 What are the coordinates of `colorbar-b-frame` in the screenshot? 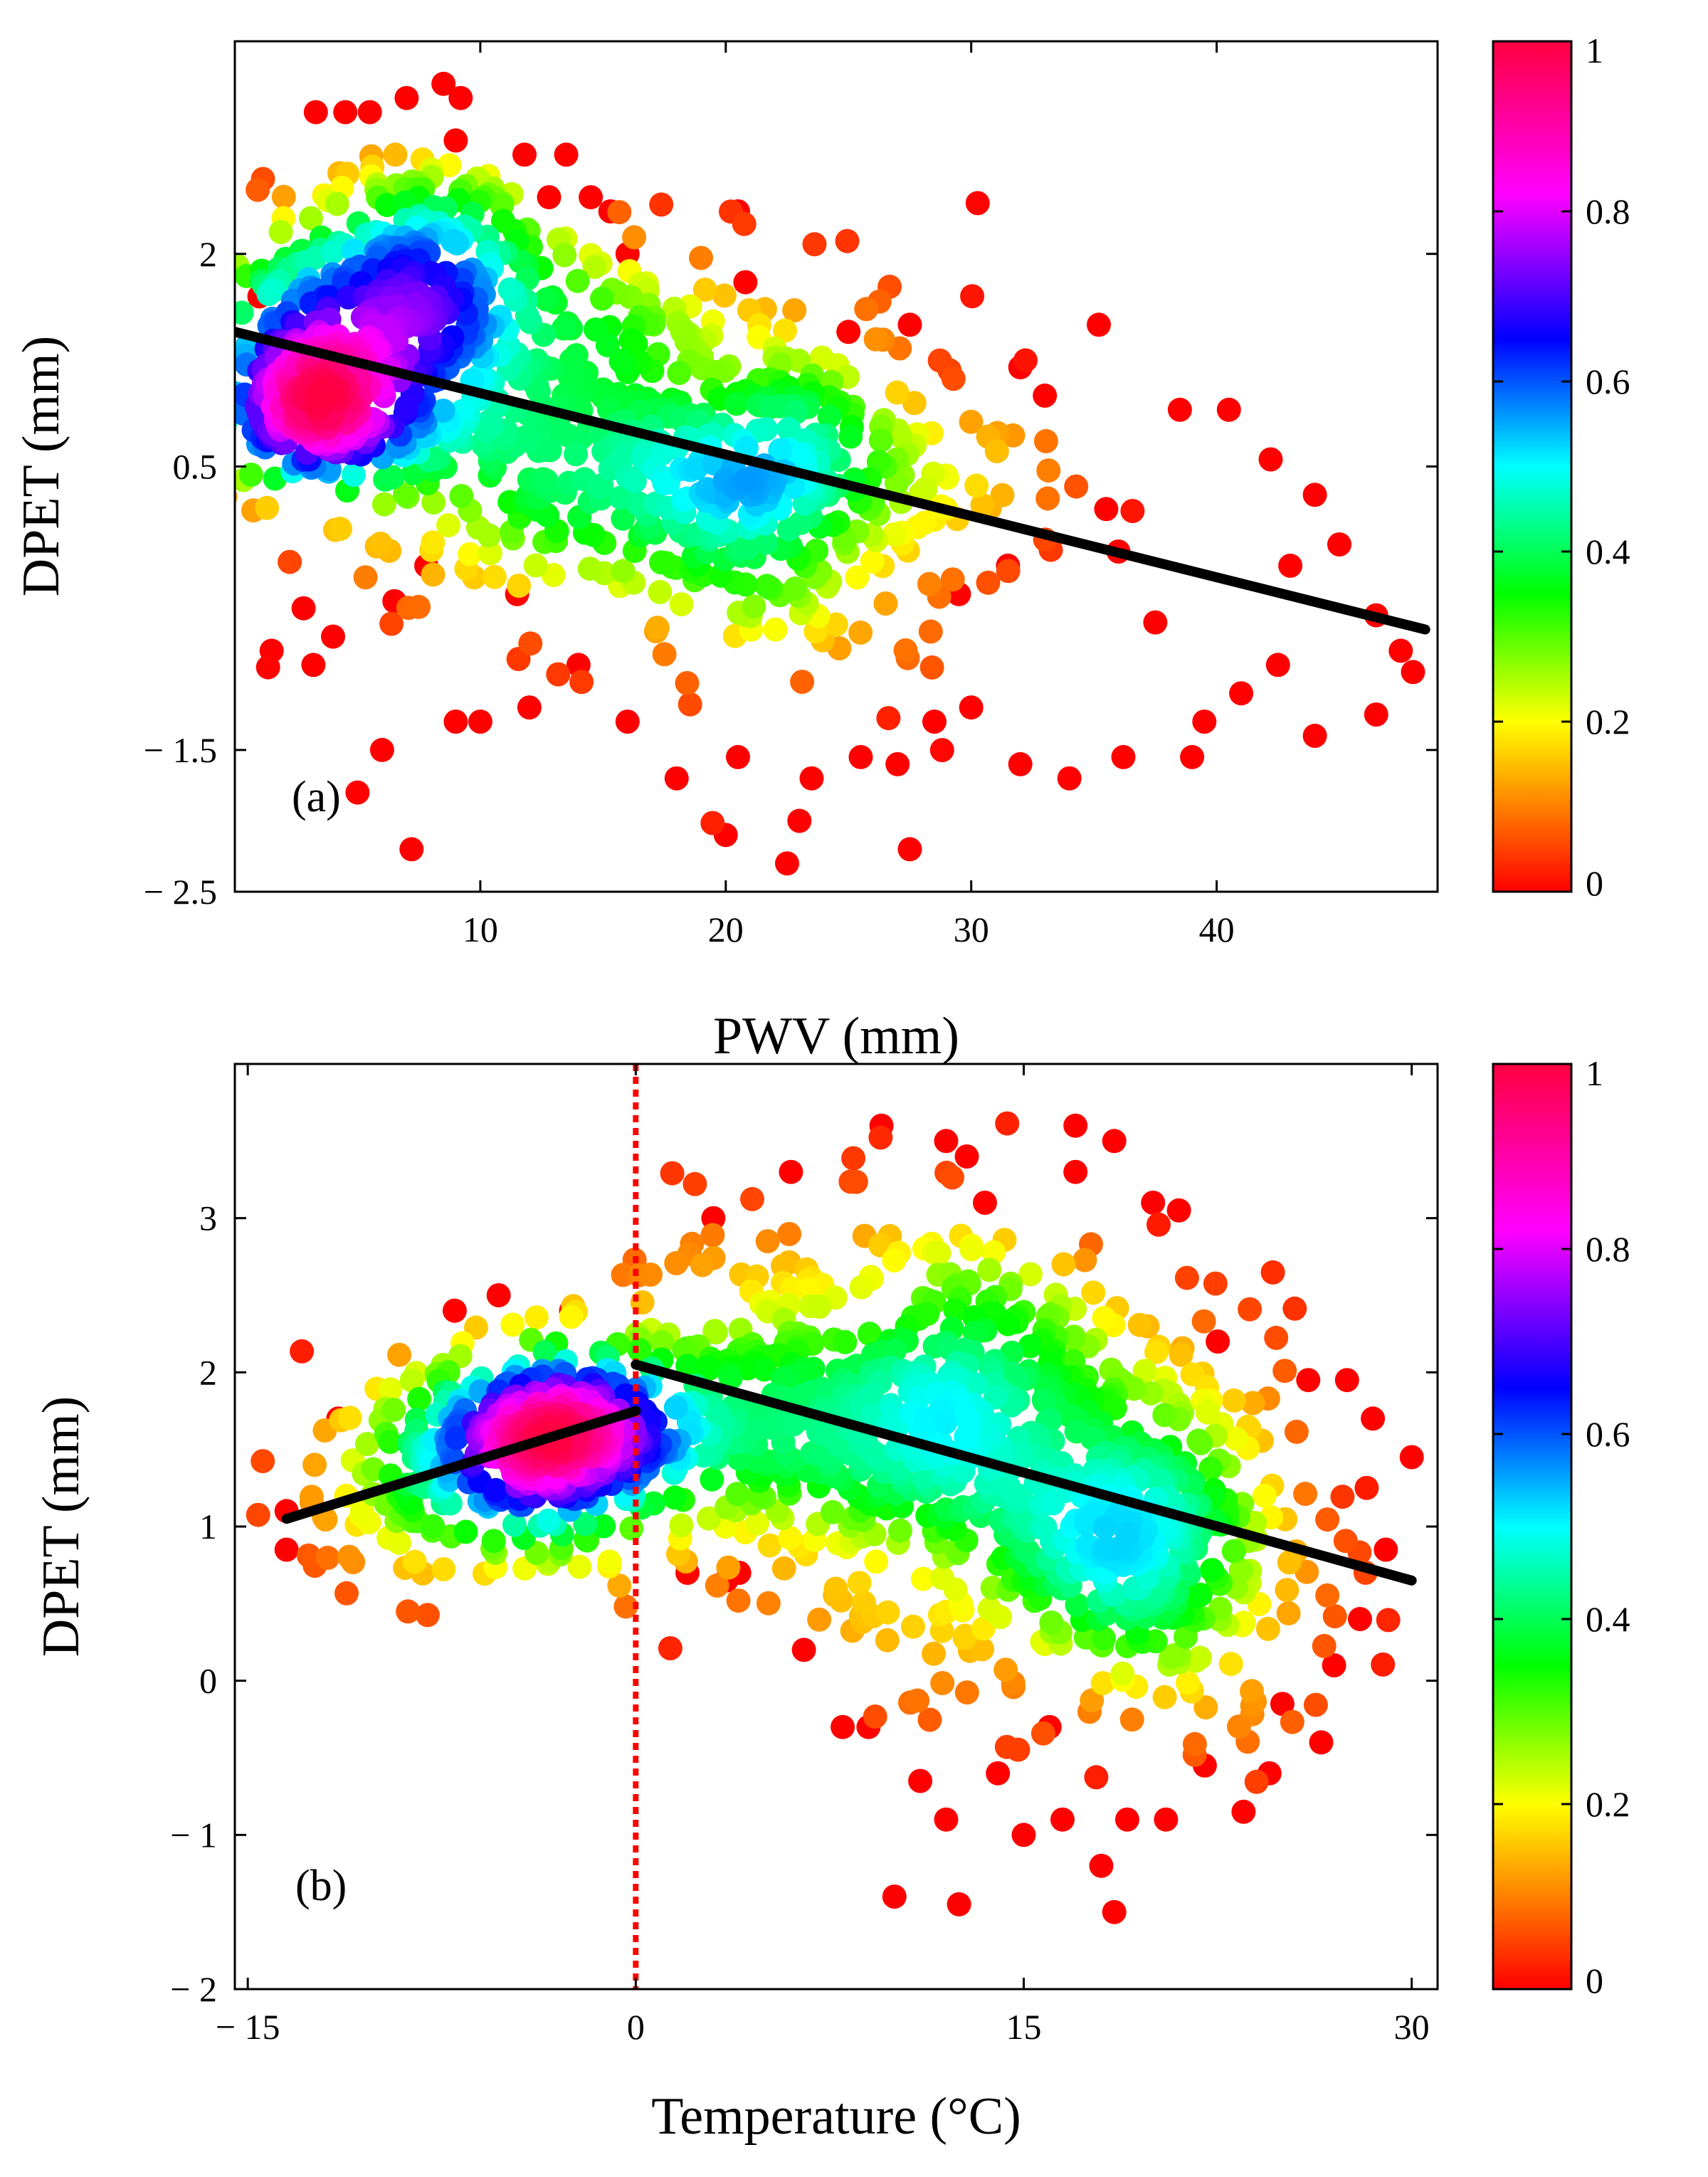 It's located at (1532, 1527).